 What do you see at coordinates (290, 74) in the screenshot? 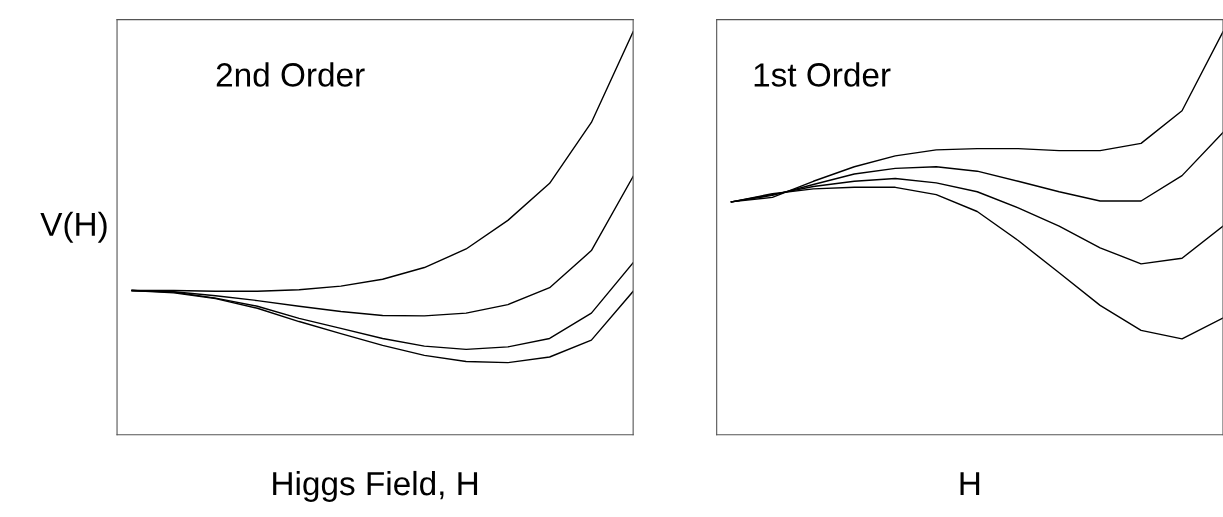
I see `annotation: 2nd Order` at bounding box center [290, 74].